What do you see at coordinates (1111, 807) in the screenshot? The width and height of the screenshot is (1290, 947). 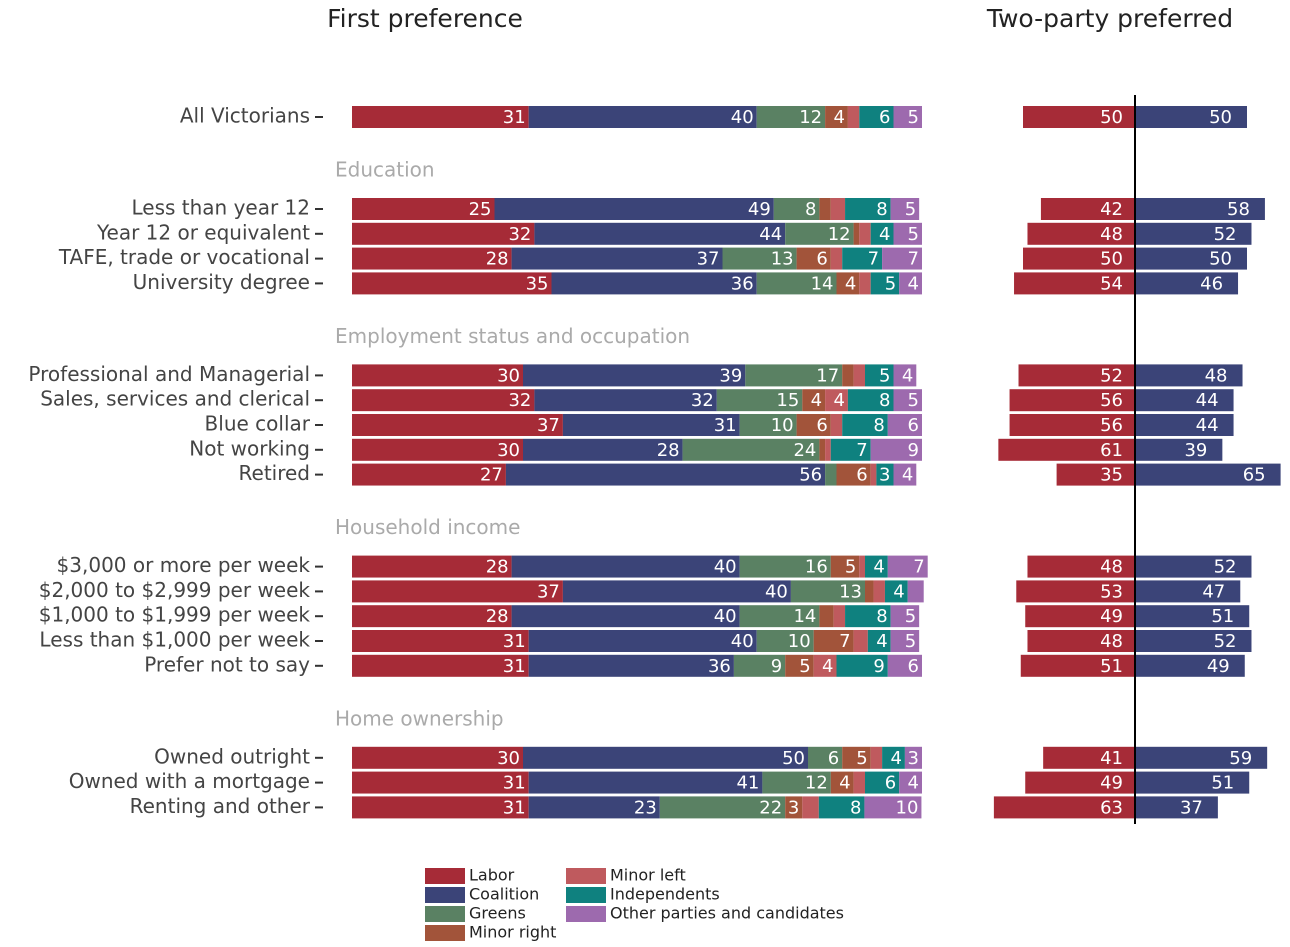 I see `bar-label: 63` at bounding box center [1111, 807].